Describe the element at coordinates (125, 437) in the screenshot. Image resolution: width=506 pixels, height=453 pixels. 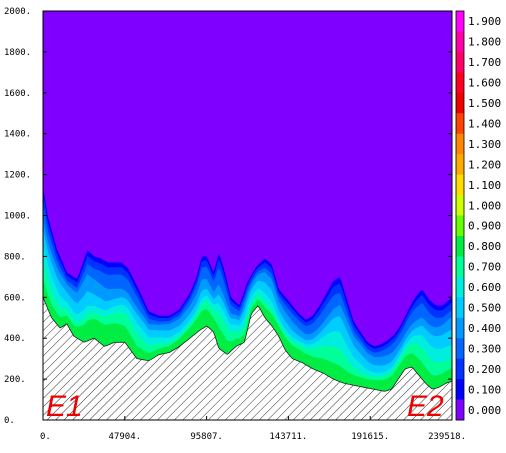
I see `x-tick-label: 47904.` at that location.